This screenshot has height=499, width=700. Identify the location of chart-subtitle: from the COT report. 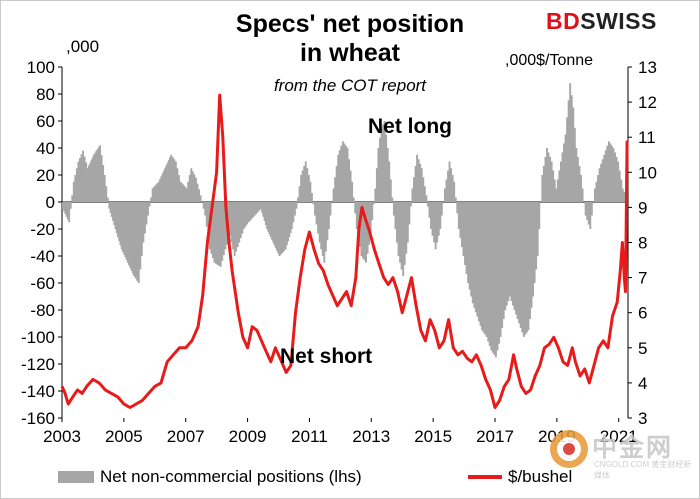
(350, 85).